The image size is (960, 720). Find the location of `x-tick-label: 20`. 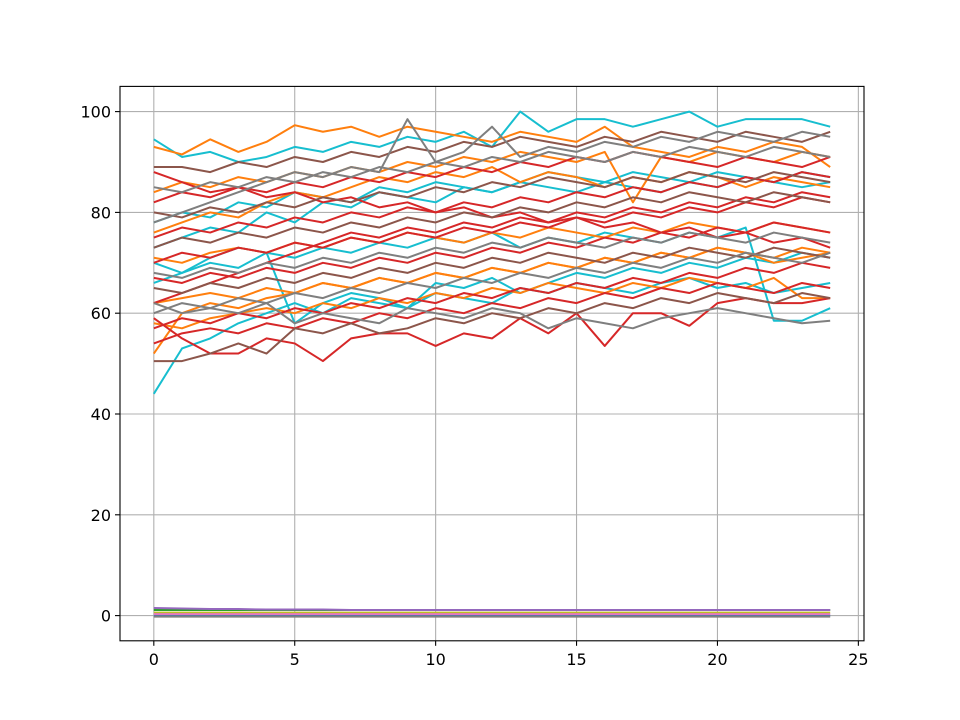

x-tick-label: 20 is located at coordinates (717, 659).